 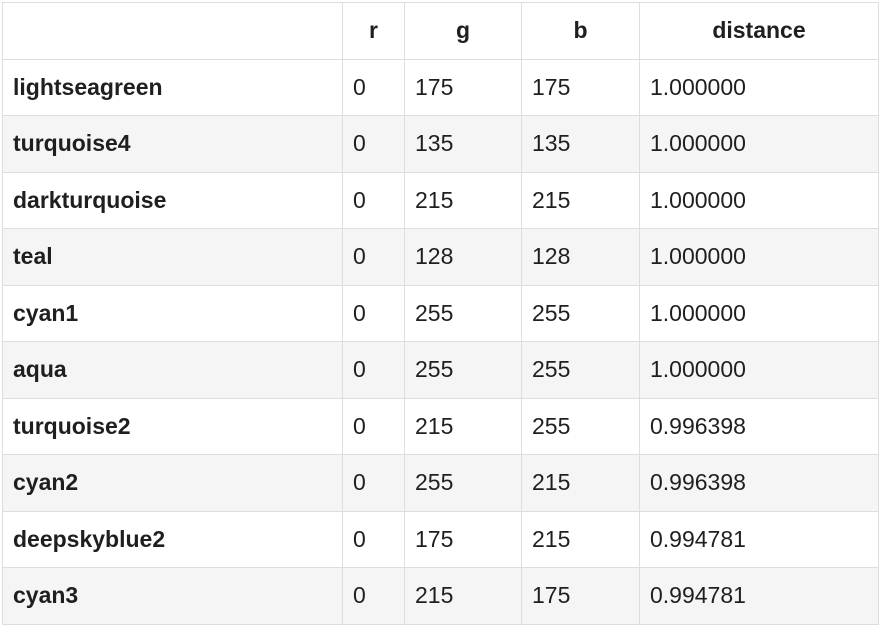 I want to click on table-row: teal 0 128 128 1.000000, so click(x=440, y=257).